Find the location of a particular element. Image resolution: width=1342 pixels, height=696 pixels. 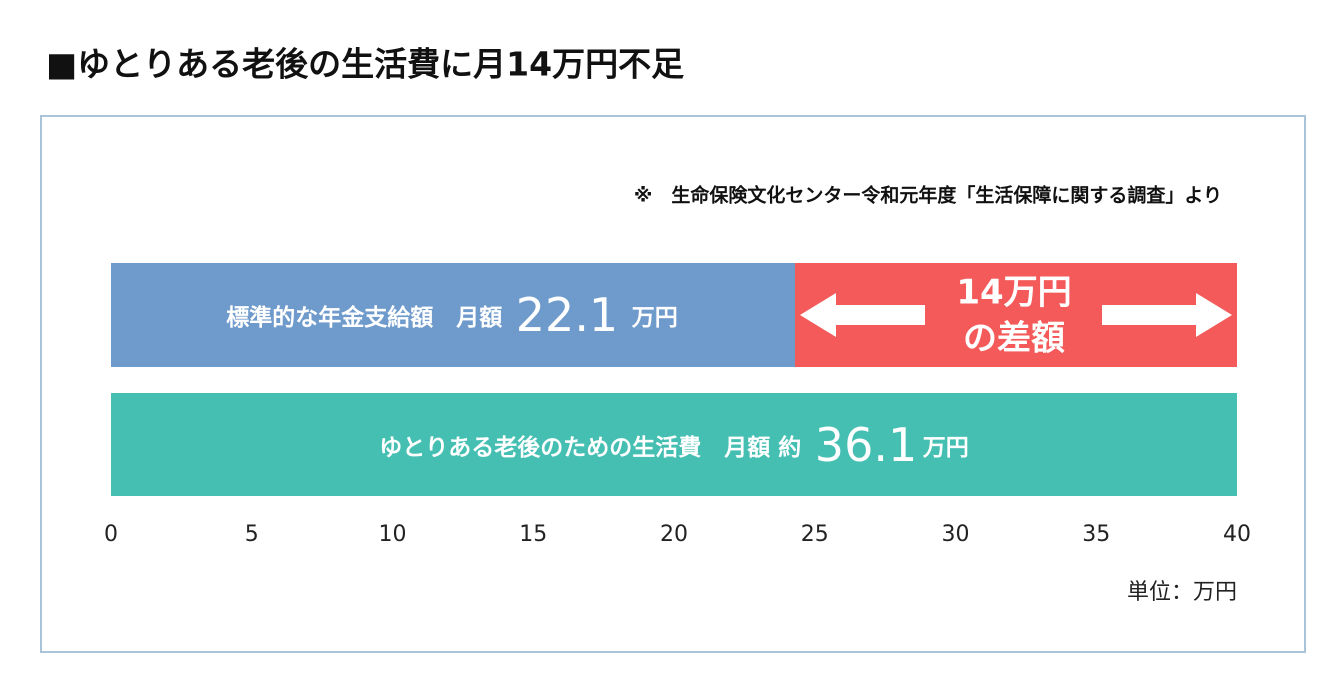

living-cost-bar is located at coordinates (674, 444).